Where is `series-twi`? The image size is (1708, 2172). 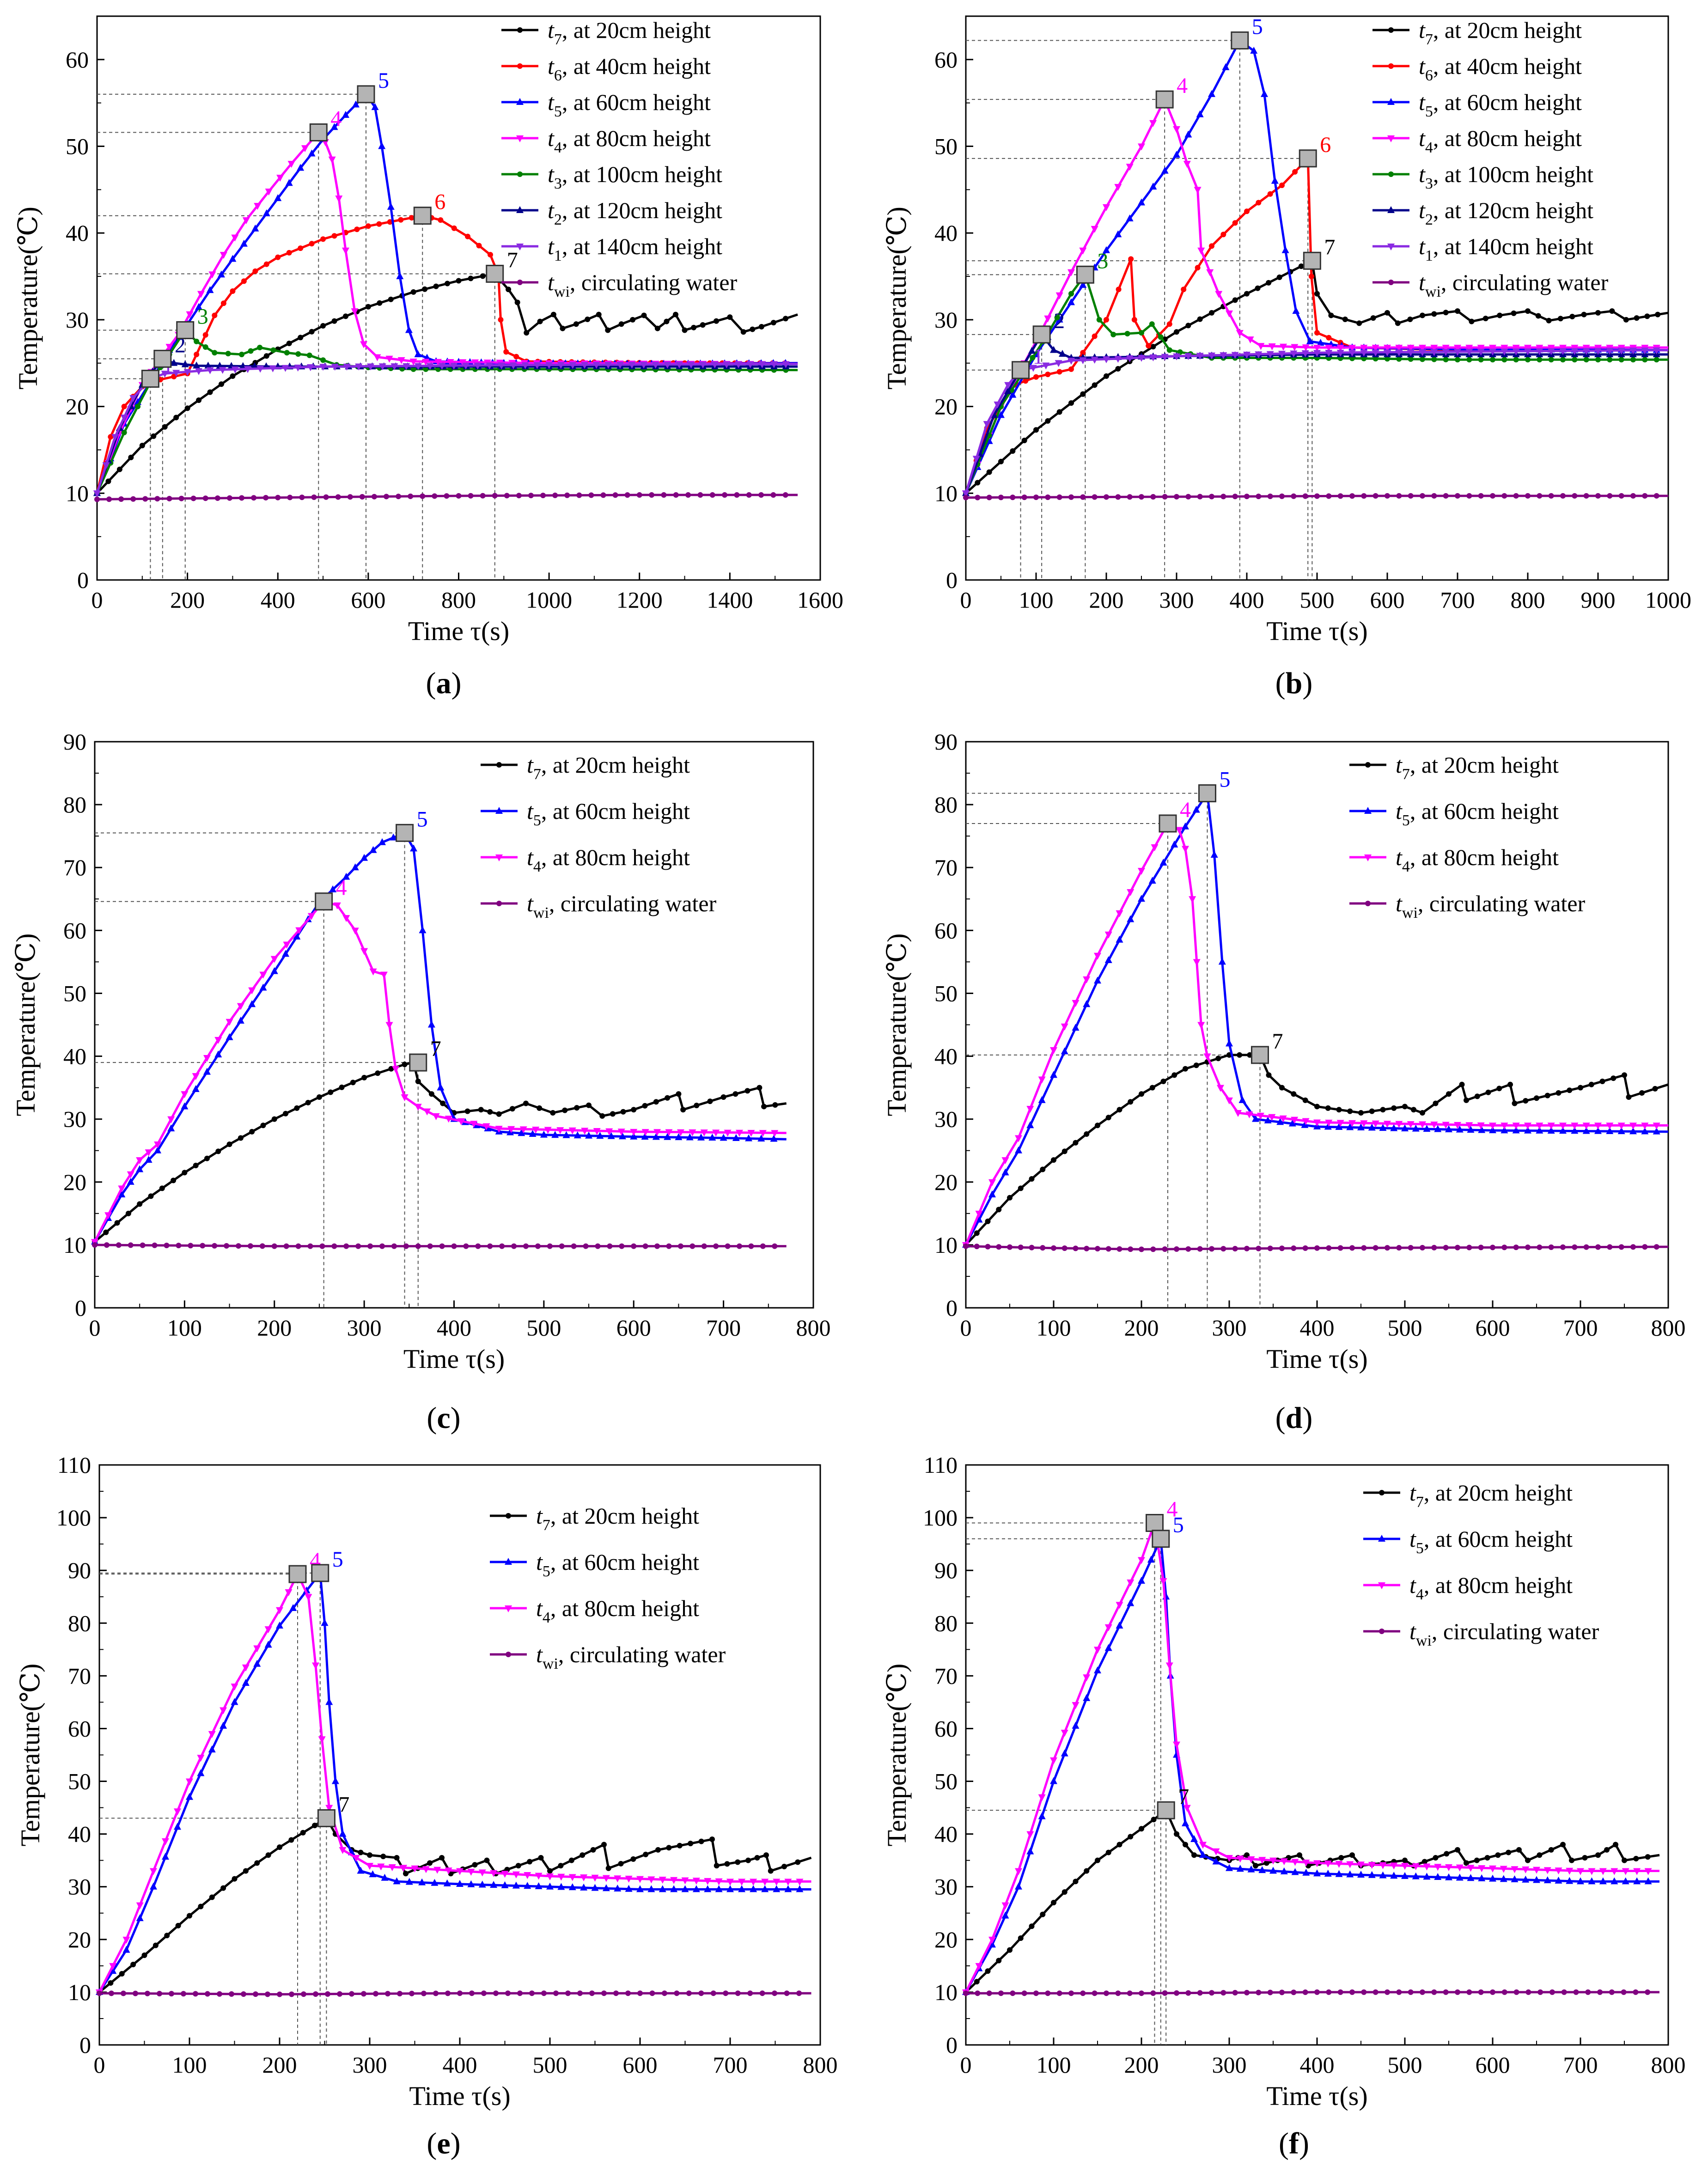 series-twi is located at coordinates (446, 497).